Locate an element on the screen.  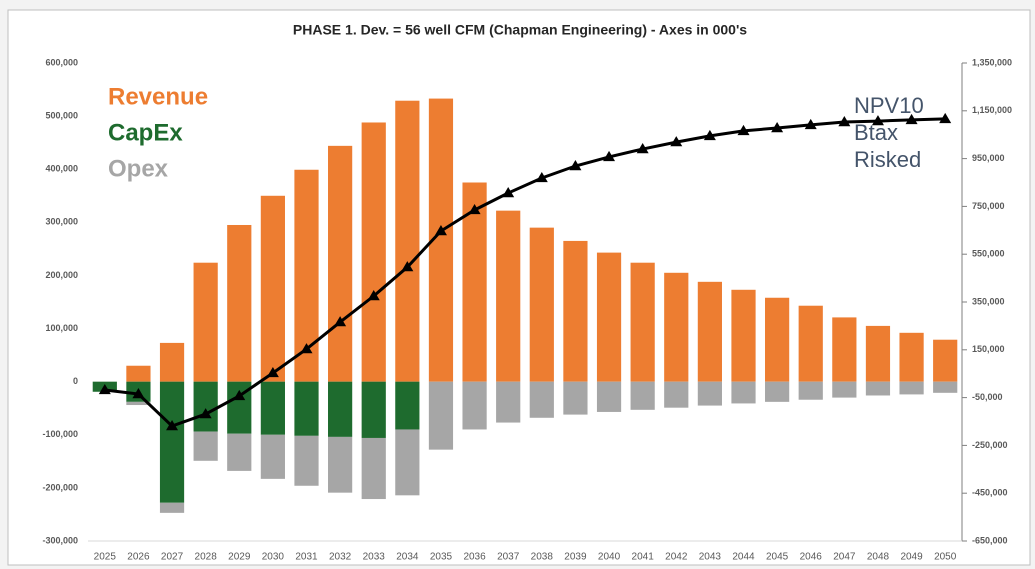
x-tick-label: 2043 is located at coordinates (710, 557).